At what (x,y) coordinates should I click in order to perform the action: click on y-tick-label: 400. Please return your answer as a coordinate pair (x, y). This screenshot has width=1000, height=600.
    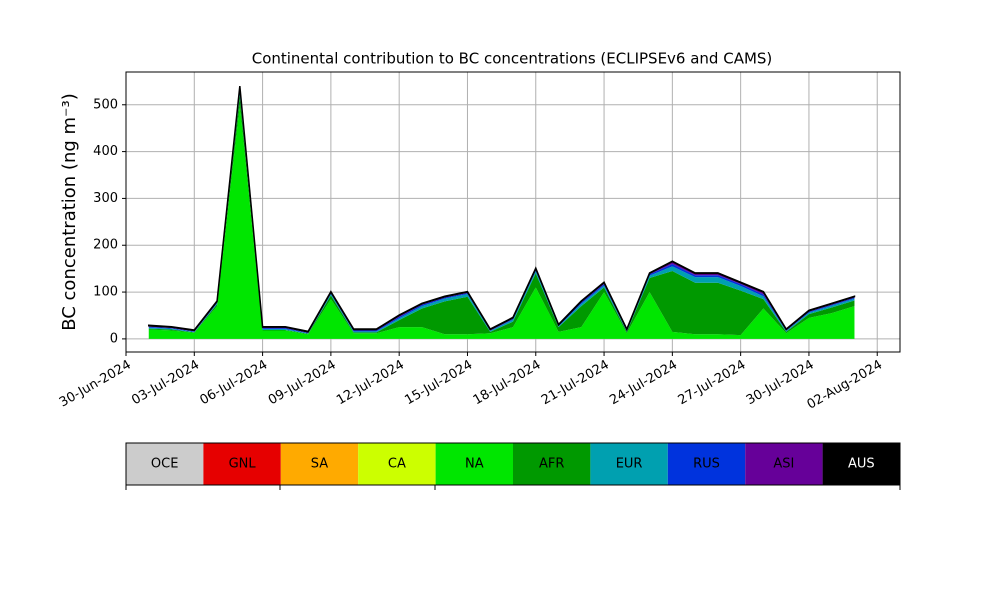
    Looking at the image, I should click on (105, 151).